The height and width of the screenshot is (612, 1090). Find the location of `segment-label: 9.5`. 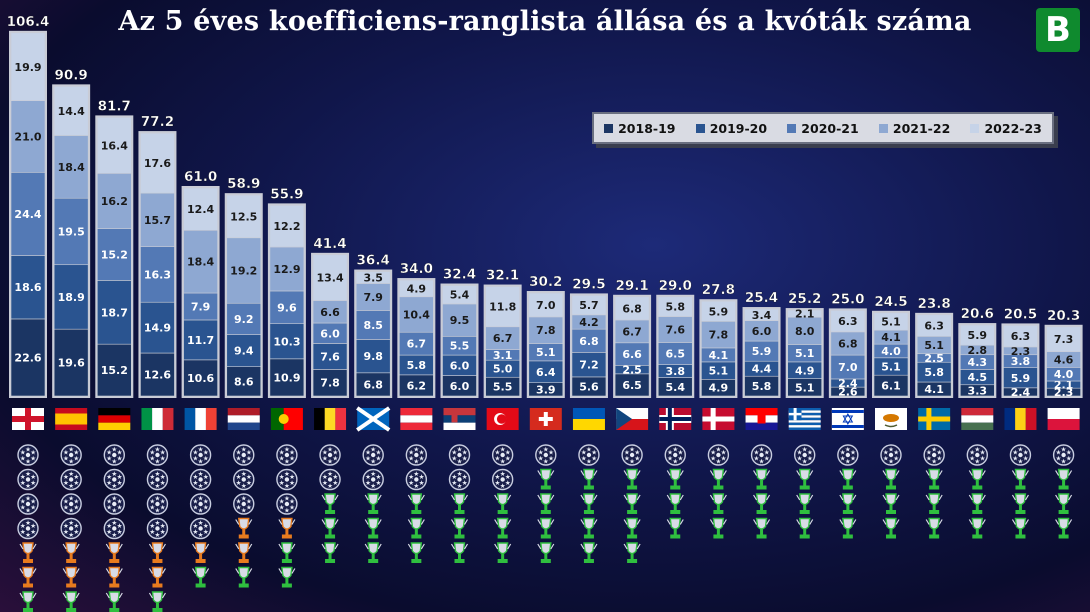

segment-label: 9.5 is located at coordinates (460, 320).